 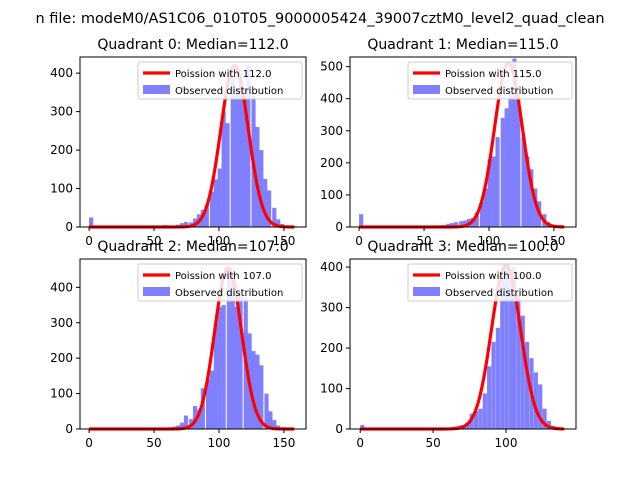 I want to click on y-tick-label: 200, so click(x=61, y=358).